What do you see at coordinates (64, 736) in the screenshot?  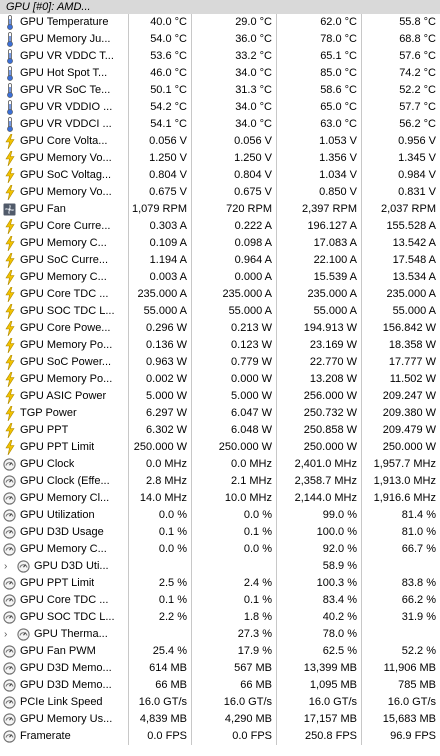 I see `sensor-name-cell: Framerate` at bounding box center [64, 736].